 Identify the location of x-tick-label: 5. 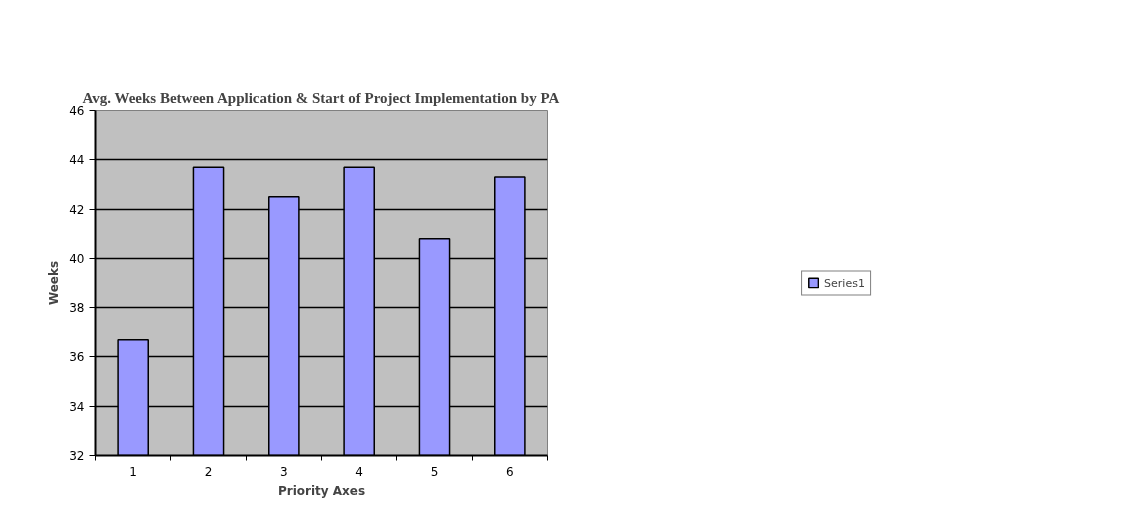
(434, 471).